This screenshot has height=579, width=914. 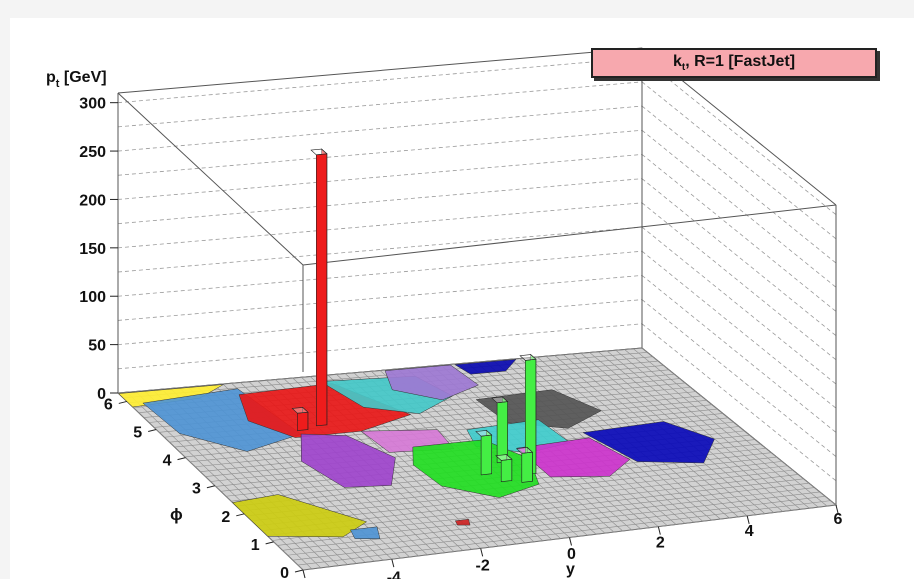 What do you see at coordinates (749, 531) in the screenshot?
I see `x-tick-label: 4` at bounding box center [749, 531].